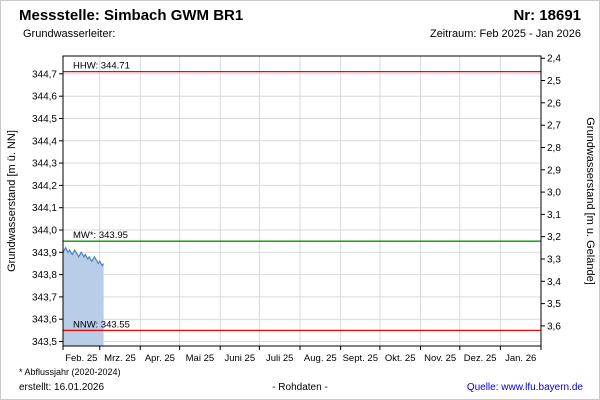  Describe the element at coordinates (554, 126) in the screenshot. I see `right-tick-label: 2,7` at that location.